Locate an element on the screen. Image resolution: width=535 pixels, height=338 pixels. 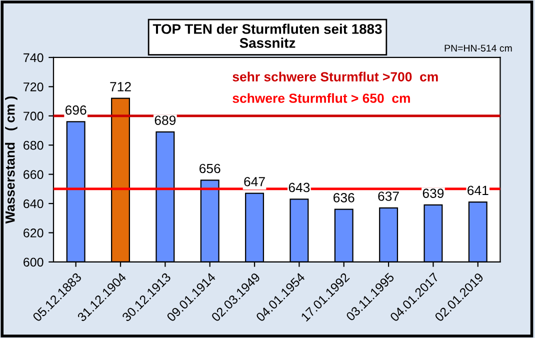
chart-title: TOP TEN der Sturmfluten seit 1883 Sassnitz is located at coordinates (267, 36).